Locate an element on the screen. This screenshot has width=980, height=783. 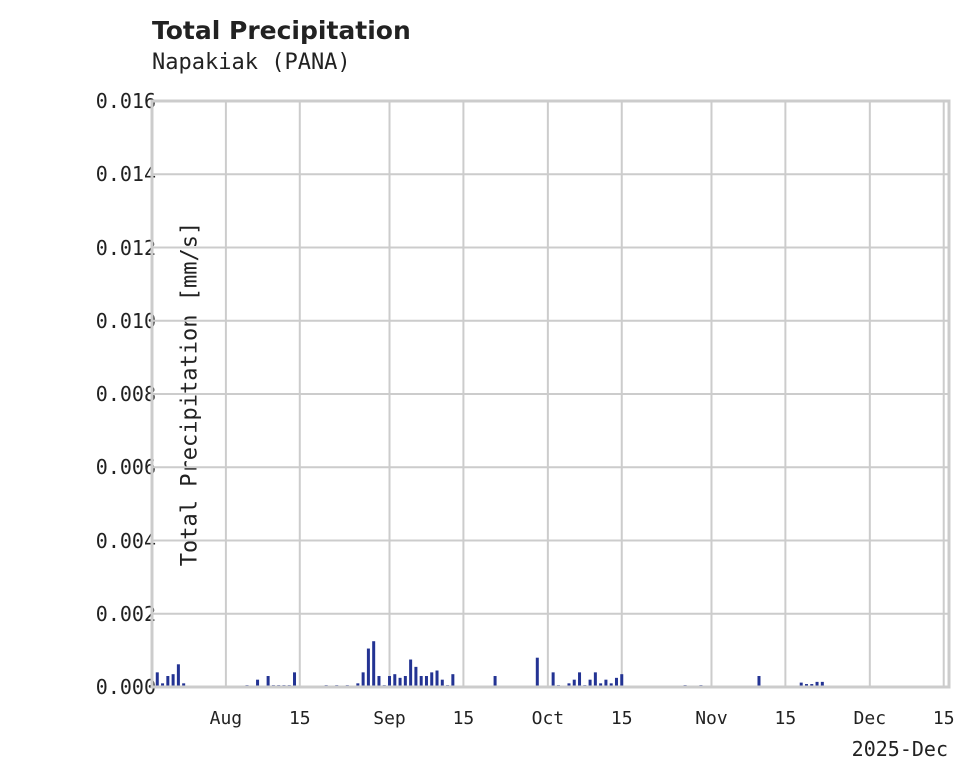
y-tick-label: 0.002 is located at coordinates (125, 613).